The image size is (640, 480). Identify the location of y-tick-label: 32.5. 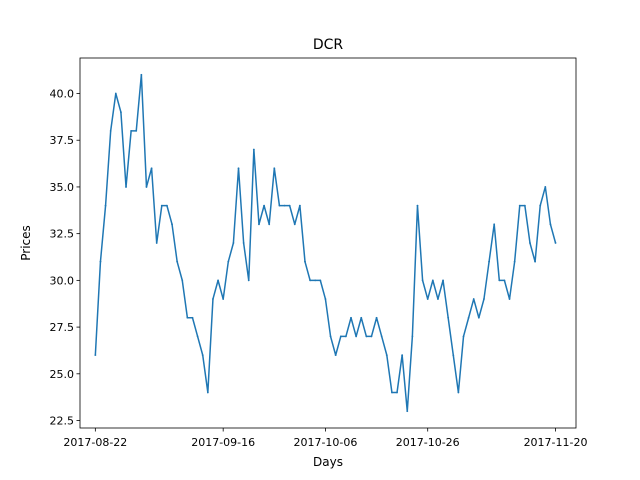
(62, 234).